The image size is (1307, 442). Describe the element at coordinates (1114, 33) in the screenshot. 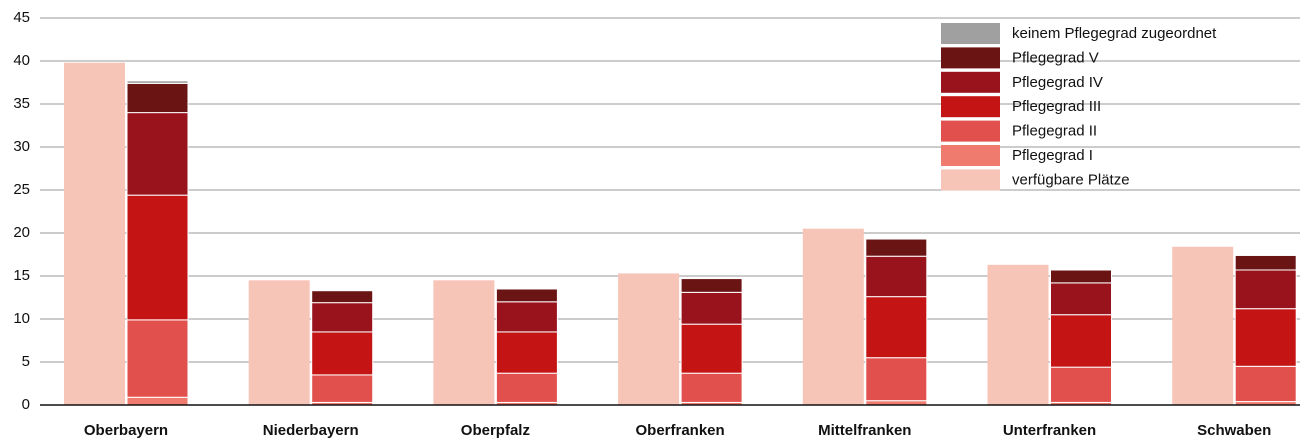

I see `legend-label: keinem Pflegegrad zugeordnet` at that location.